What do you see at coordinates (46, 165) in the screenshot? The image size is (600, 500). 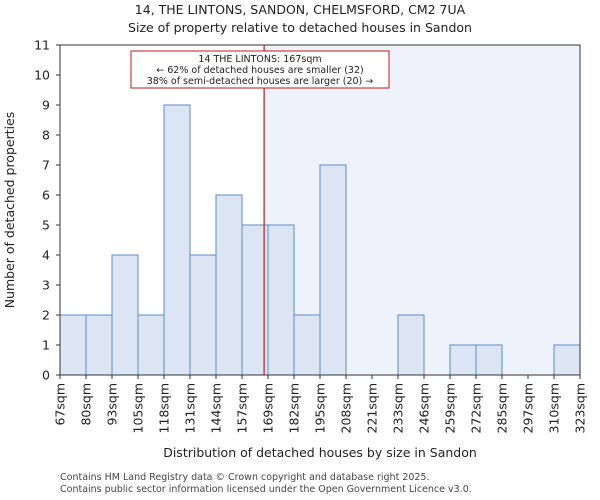 I see `y-tick-label: 7` at bounding box center [46, 165].